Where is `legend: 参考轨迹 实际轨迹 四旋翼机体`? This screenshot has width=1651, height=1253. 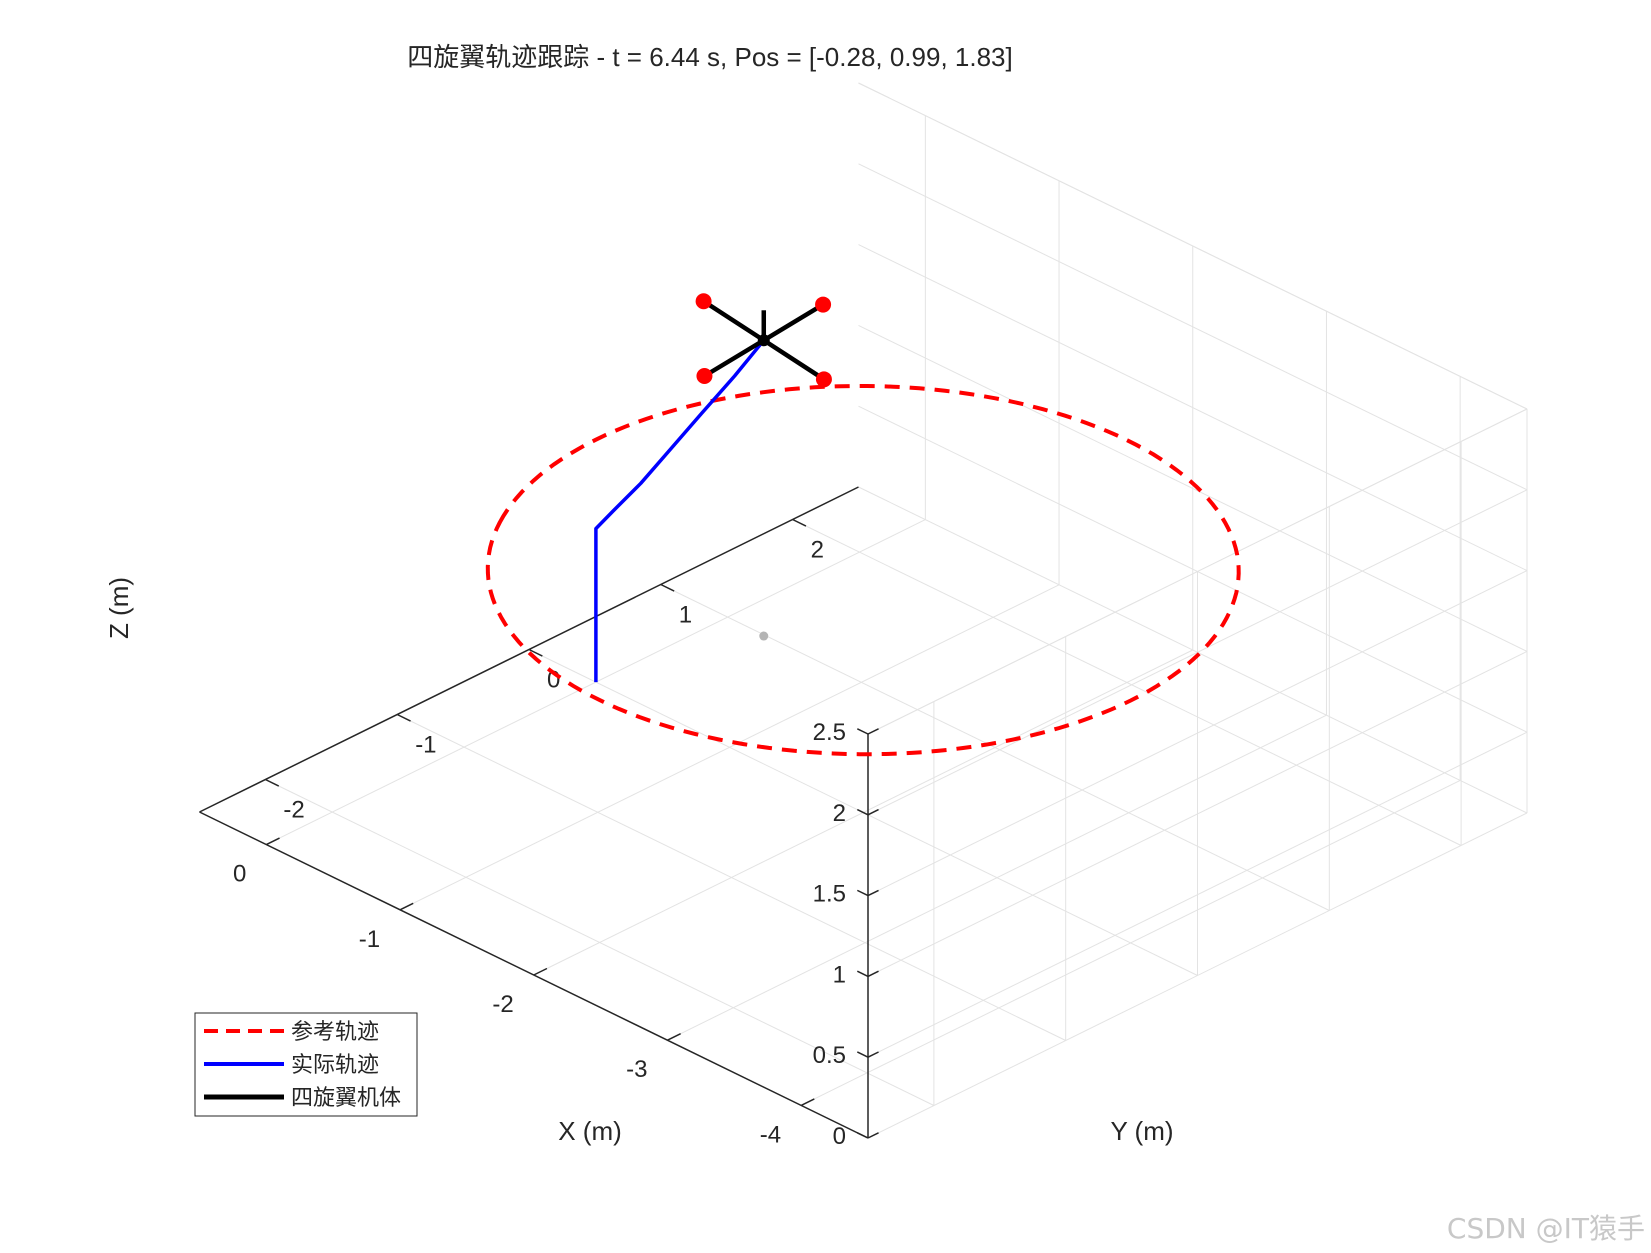 legend: 参考轨迹 实际轨迹 四旋翼机体 is located at coordinates (306, 1064).